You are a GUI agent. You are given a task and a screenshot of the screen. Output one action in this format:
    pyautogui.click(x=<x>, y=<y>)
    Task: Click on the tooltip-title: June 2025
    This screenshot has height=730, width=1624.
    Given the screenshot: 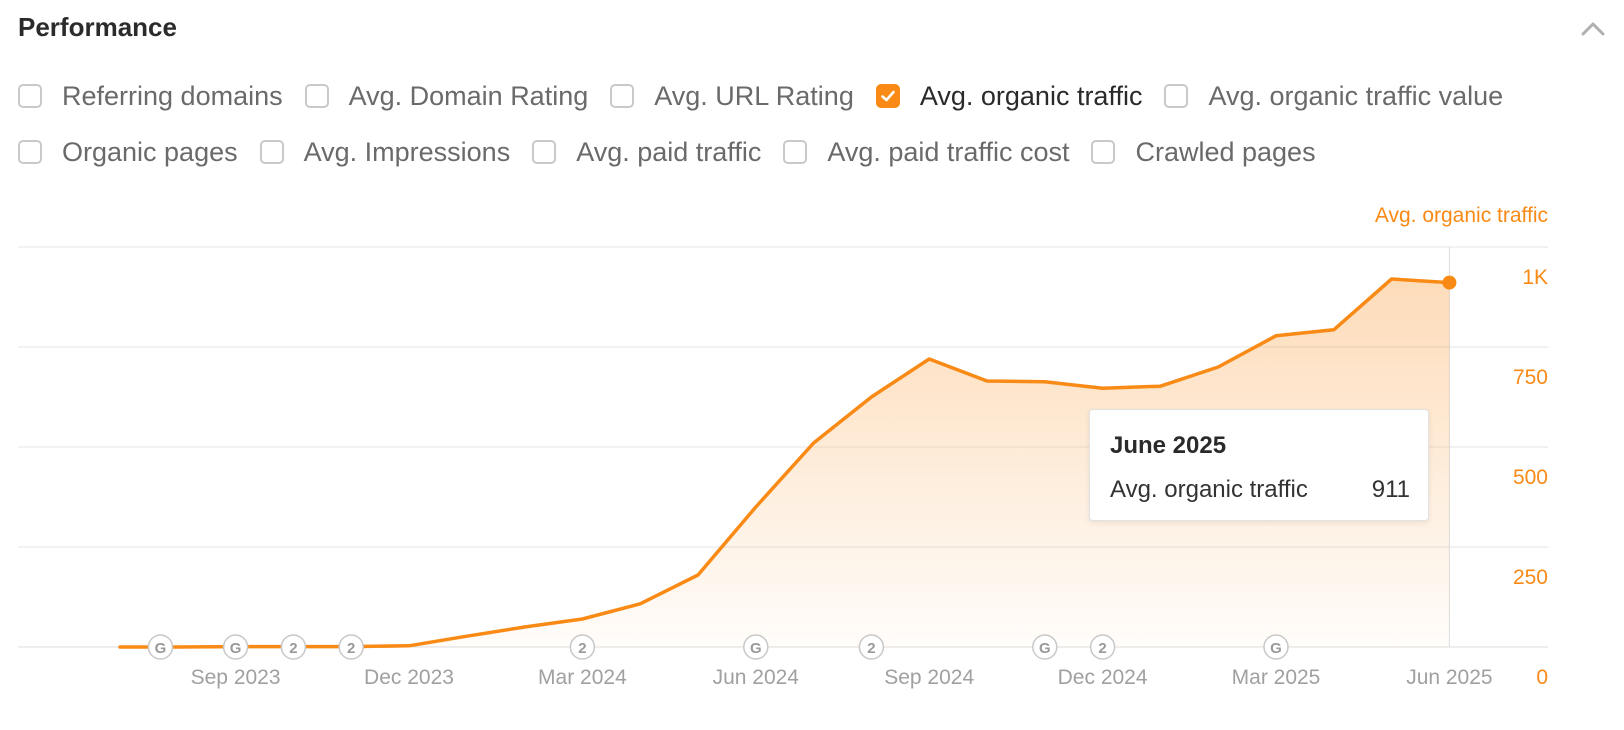 What is the action you would take?
    pyautogui.click(x=1168, y=445)
    